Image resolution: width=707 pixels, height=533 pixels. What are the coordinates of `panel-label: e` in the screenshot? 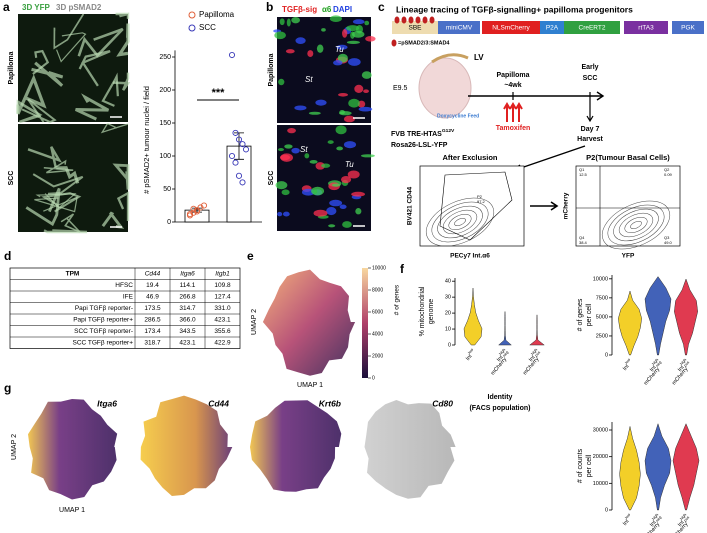 It's located at (250, 256).